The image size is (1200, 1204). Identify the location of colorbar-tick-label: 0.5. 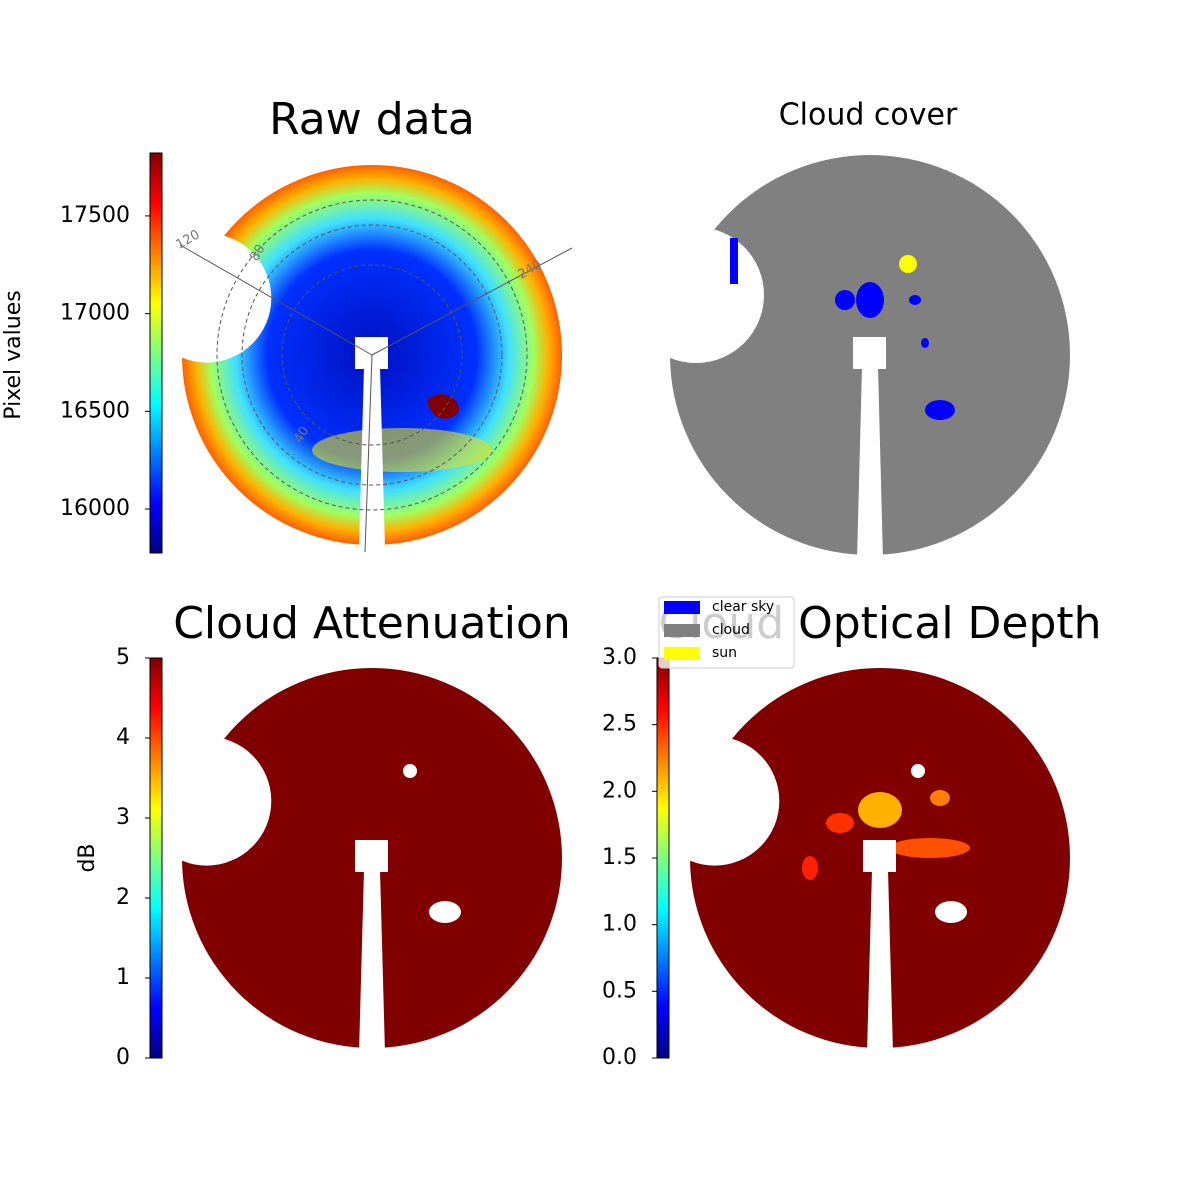
(619, 990).